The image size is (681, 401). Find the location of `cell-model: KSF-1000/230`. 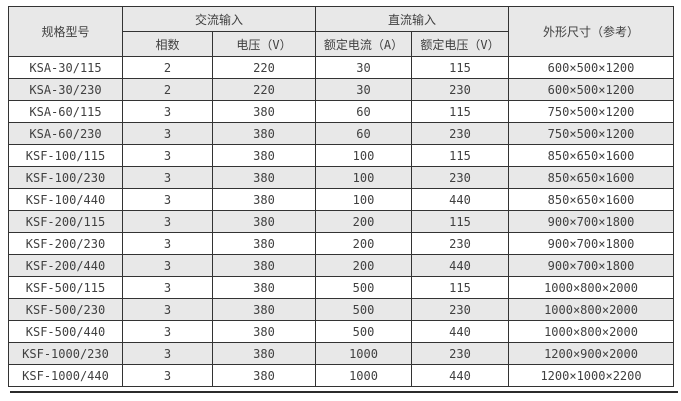

cell-model: KSF-1000/230 is located at coordinates (65, 353).